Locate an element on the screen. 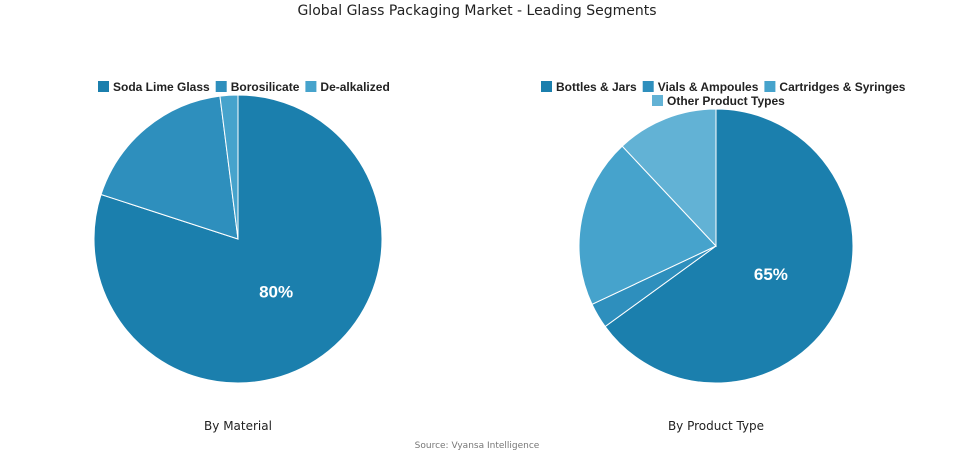 The image size is (955, 454). pie-slice-borosilicate is located at coordinates (169, 167).